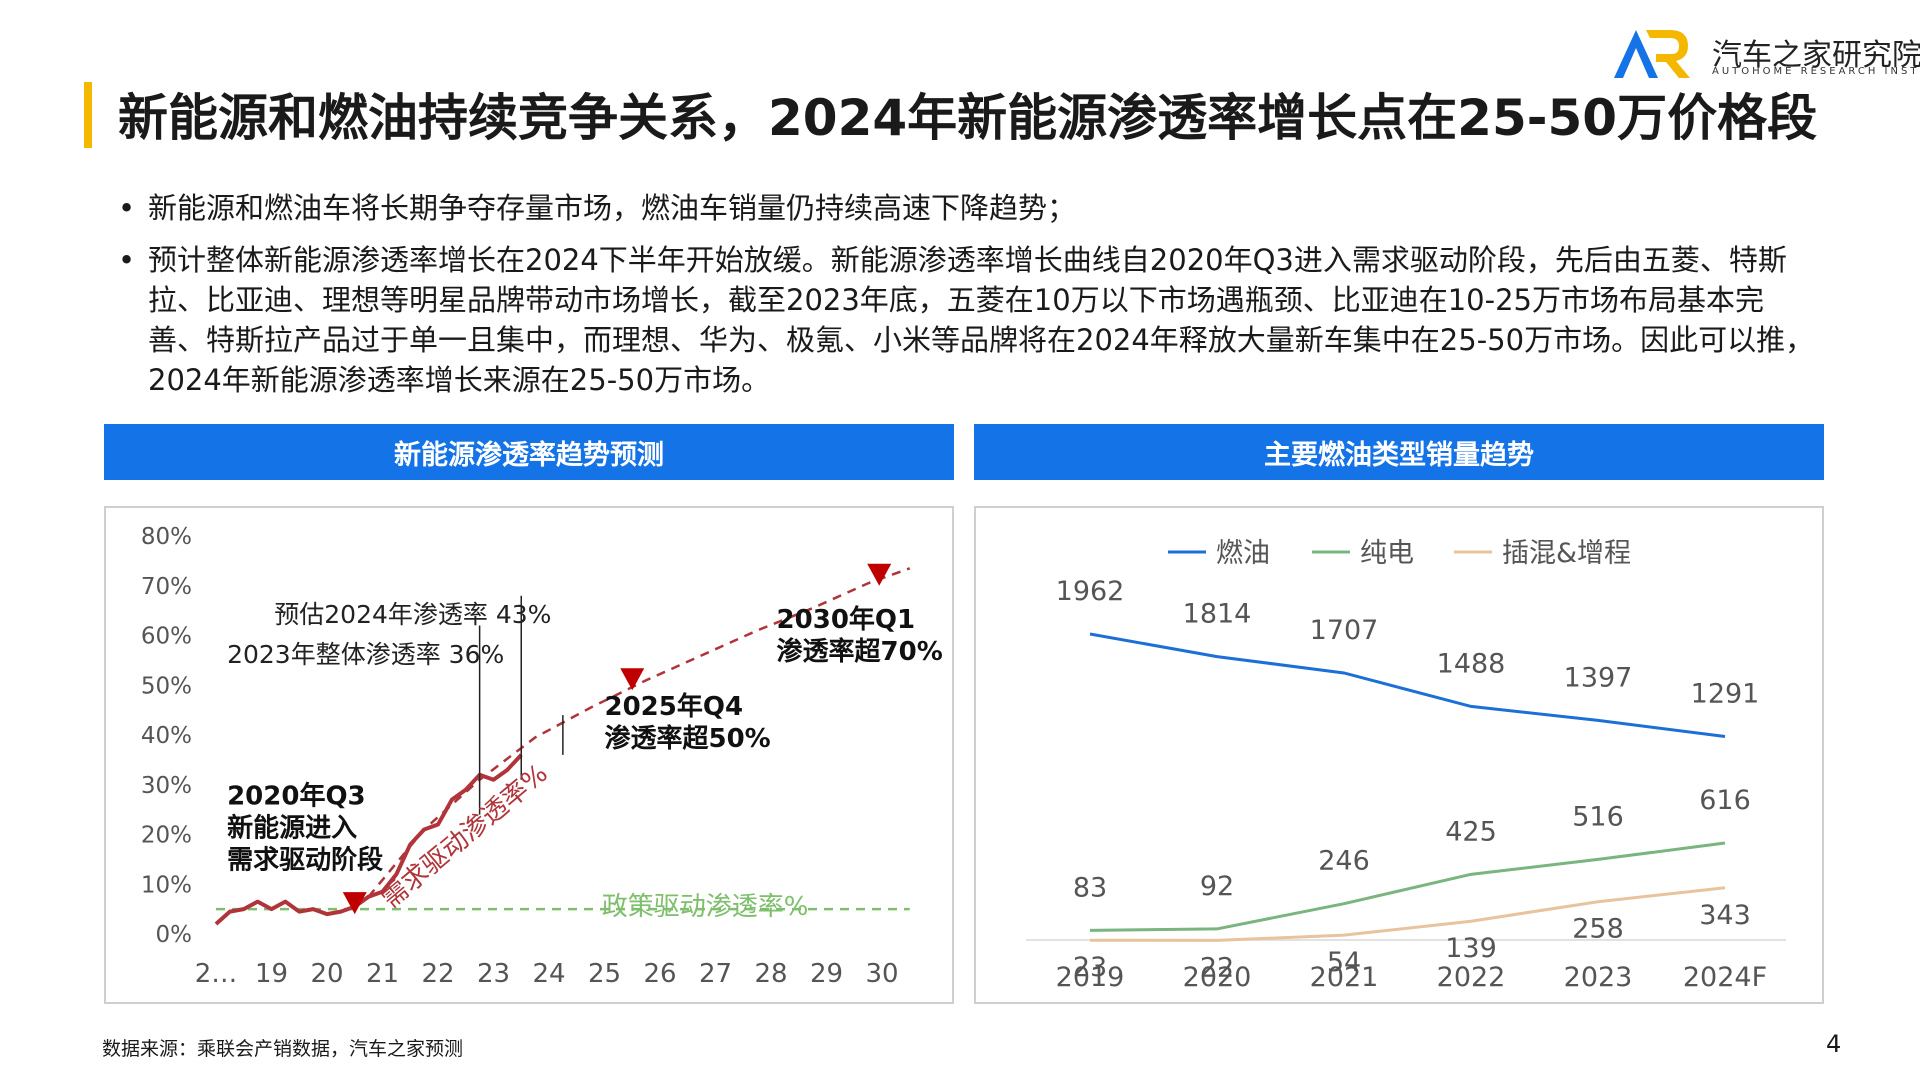  I want to click on logo-subtitle: AUTOHOME RESEARCH INSTITUTE, so click(1816, 71).